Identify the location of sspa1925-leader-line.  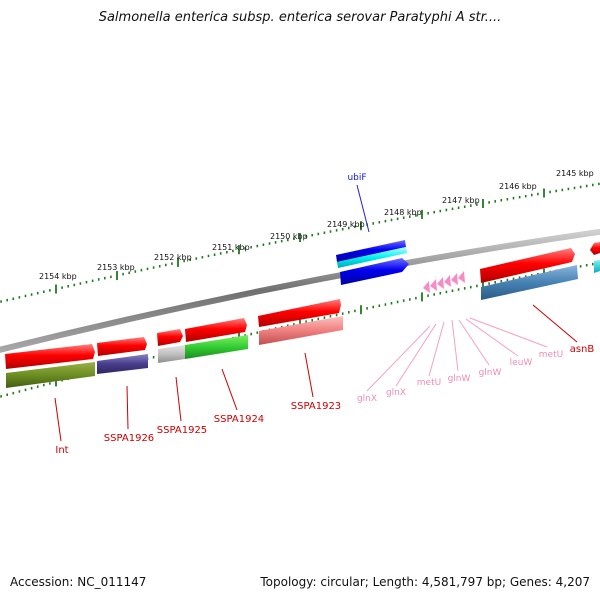
(178, 399).